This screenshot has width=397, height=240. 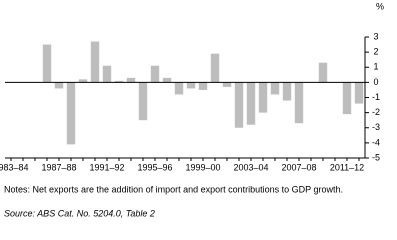 What do you see at coordinates (375, 67) in the screenshot?
I see `y-tick-label: 1` at bounding box center [375, 67].